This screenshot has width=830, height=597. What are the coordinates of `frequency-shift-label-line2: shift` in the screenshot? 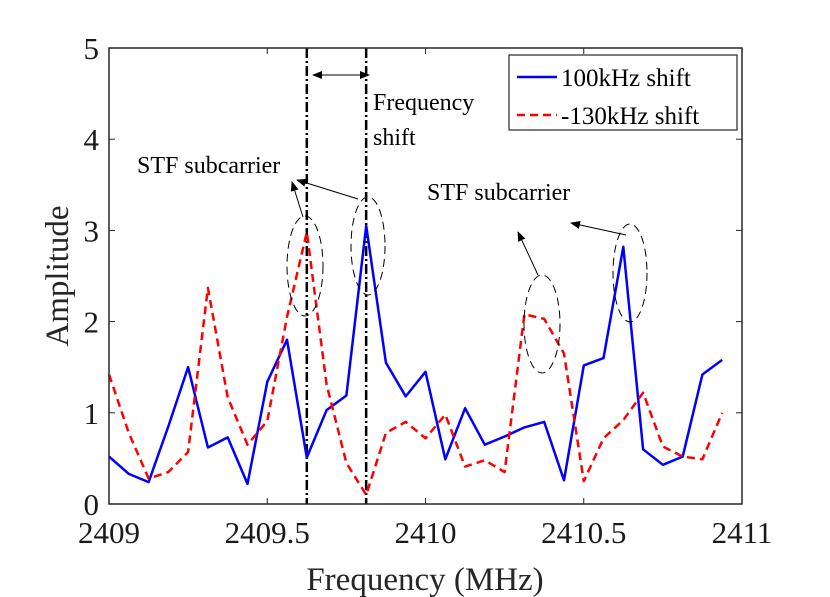 It's located at (394, 138).